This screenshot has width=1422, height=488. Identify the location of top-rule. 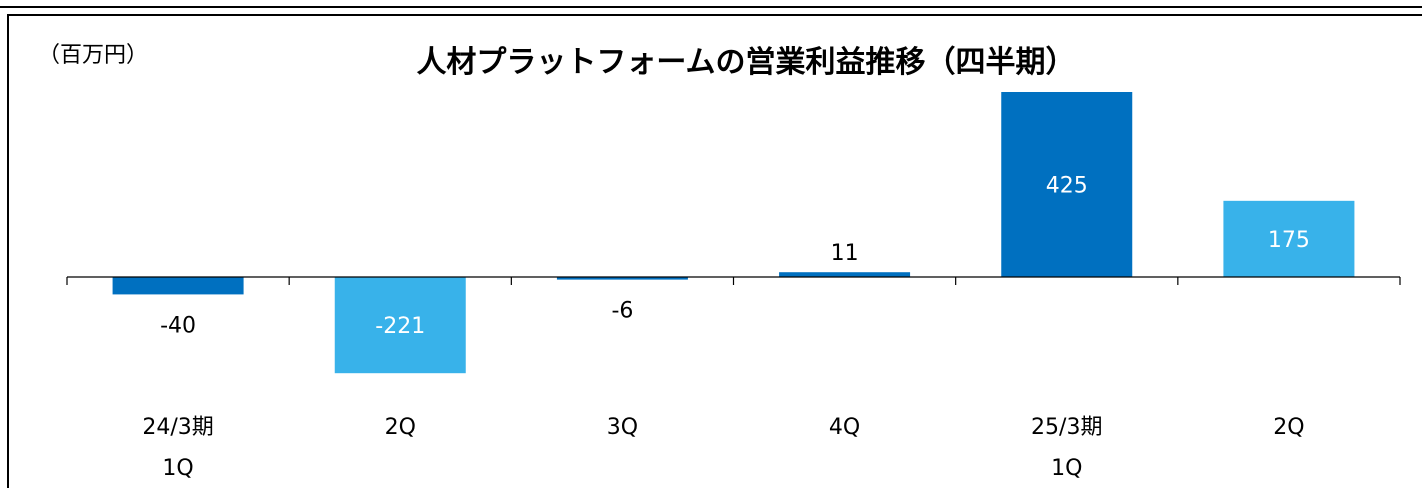
(711, 4).